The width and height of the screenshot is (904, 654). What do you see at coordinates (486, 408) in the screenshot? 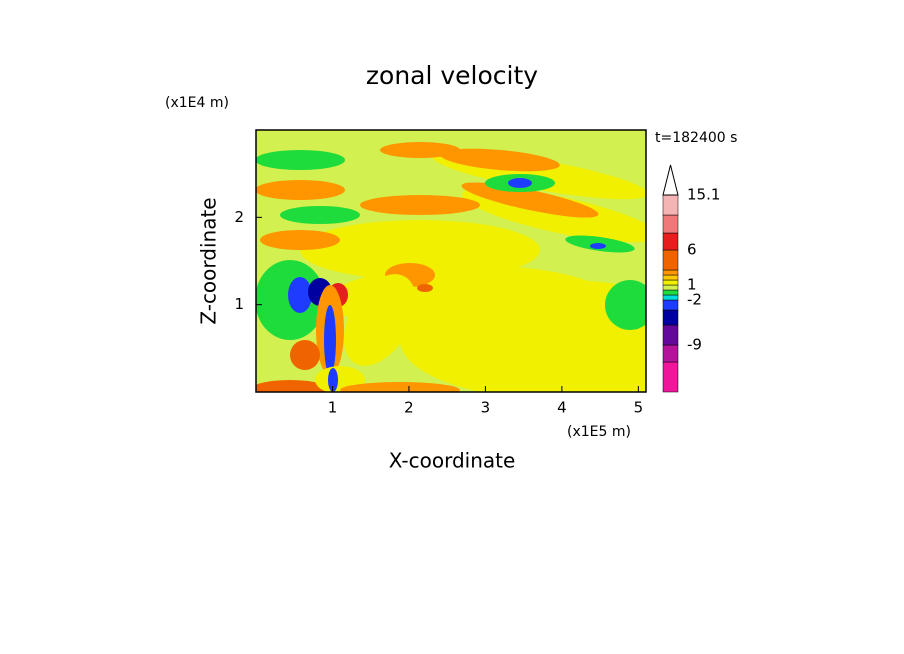
I see `x-tick-label: 3` at bounding box center [486, 408].